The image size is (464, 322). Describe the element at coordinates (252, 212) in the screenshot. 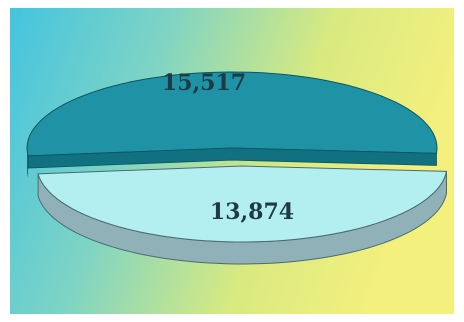

I see `slice-label-13874: 13,874` at that location.